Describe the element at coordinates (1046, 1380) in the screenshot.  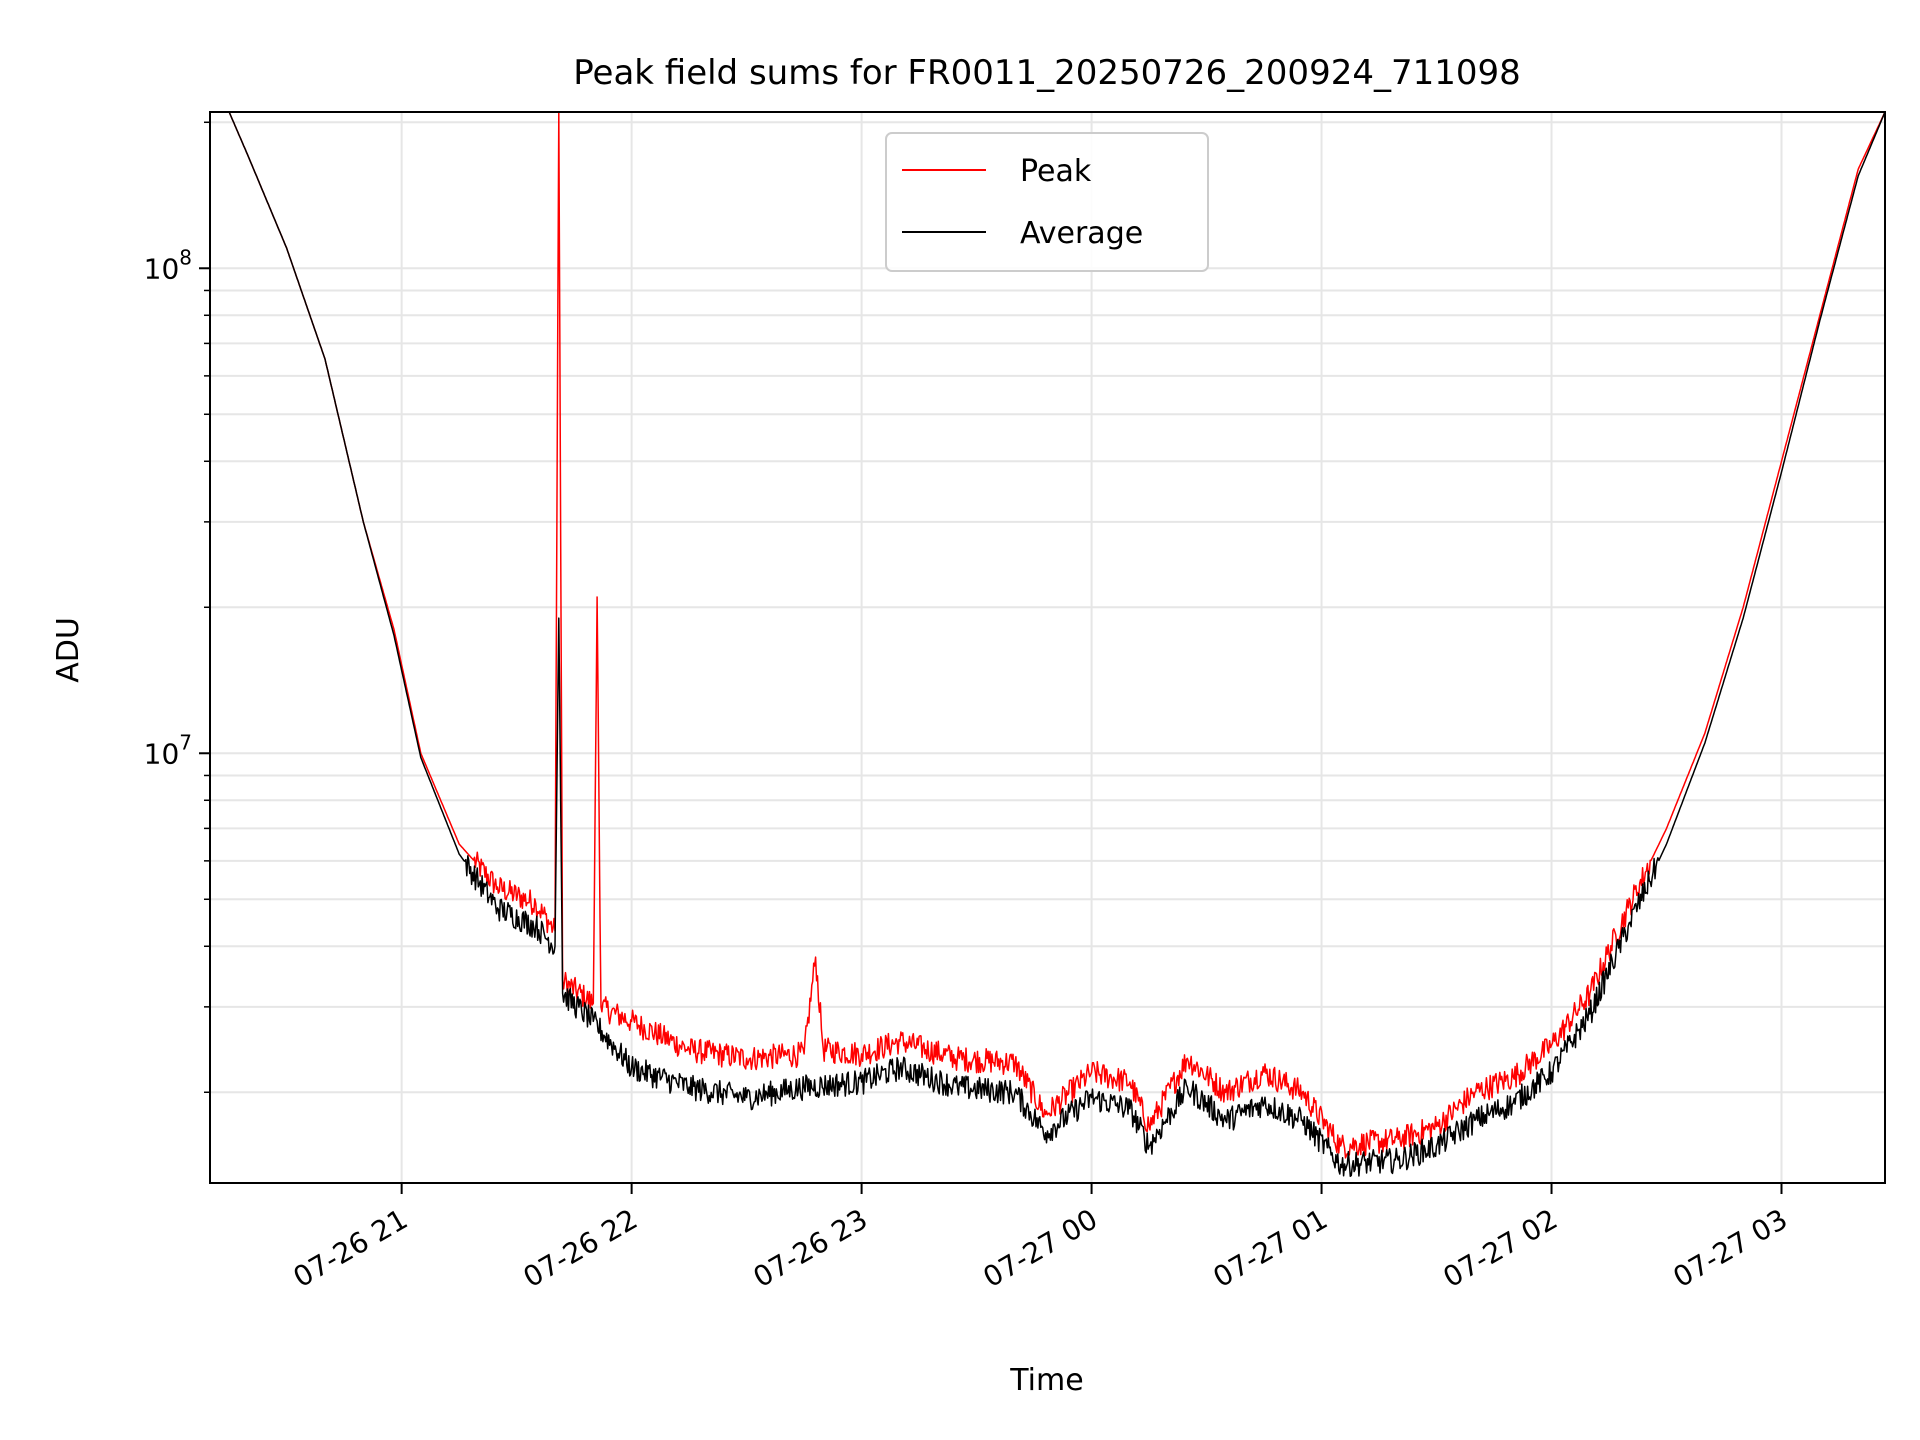
I see `x-axis-label: Time` at that location.